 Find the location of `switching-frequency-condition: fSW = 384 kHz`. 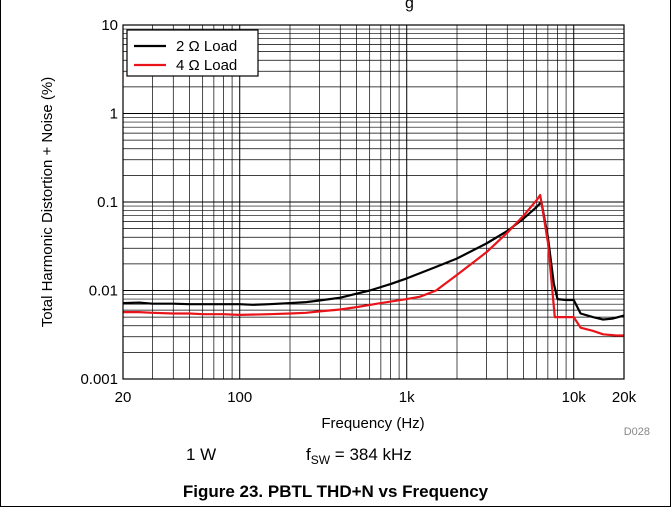

switching-frequency-condition: fSW = 384 kHz is located at coordinates (359, 456).